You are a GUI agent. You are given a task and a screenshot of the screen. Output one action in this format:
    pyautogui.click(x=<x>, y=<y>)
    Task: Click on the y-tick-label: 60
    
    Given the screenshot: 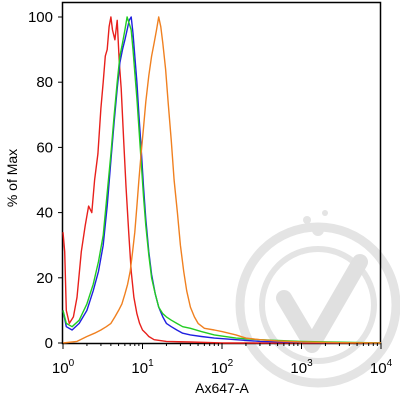 What is the action you would take?
    pyautogui.click(x=44, y=147)
    